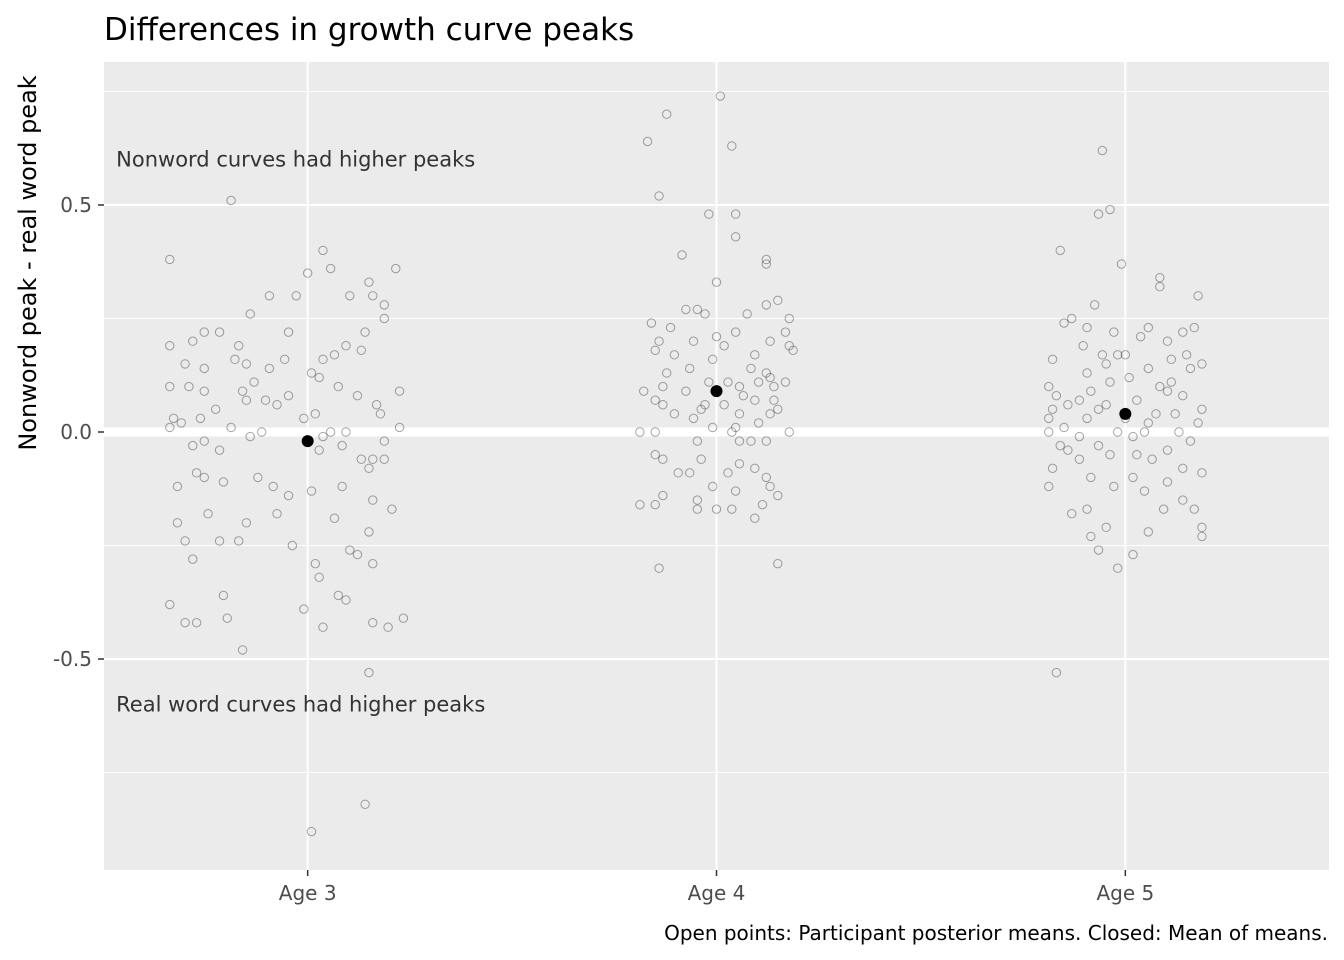 Image resolution: width=1344 pixels, height=960 pixels. Describe the element at coordinates (308, 893) in the screenshot. I see `x-tick-label: Age 3` at that location.